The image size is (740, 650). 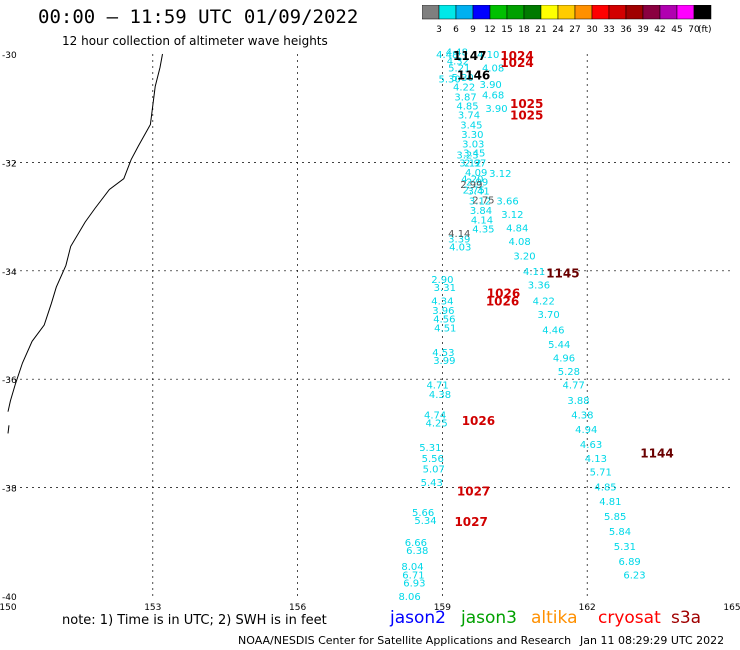 What do you see at coordinates (9, 56) in the screenshot?
I see `latitude-tick-label: -30` at bounding box center [9, 56].